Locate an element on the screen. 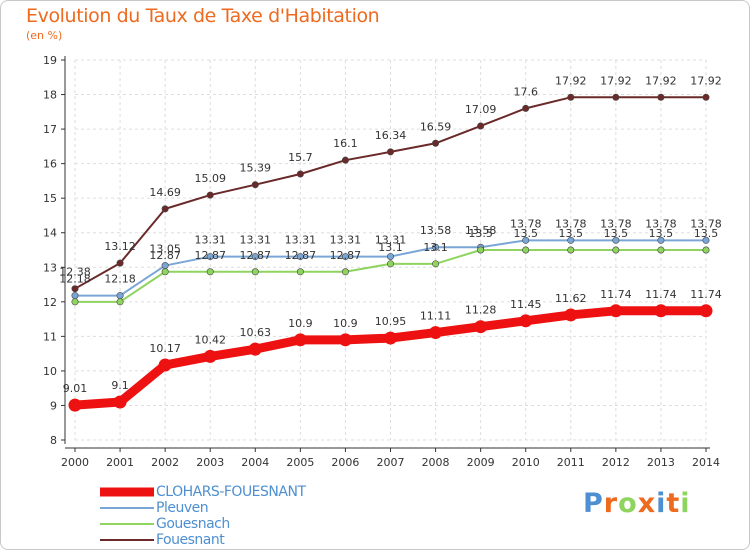 This screenshot has width=750, height=550. data-label: 15.09 is located at coordinates (210, 178).